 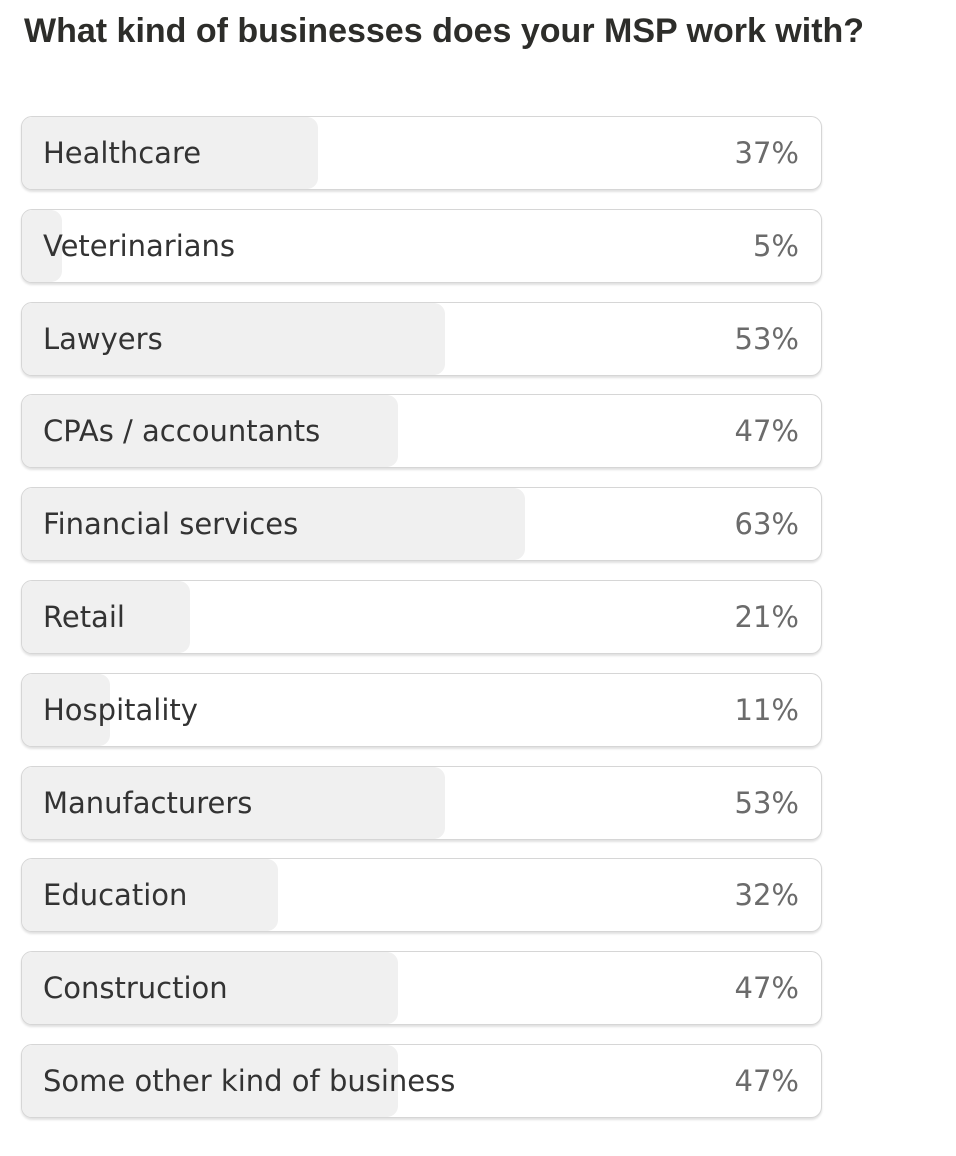 I want to click on option-label: CPAs / accountants, so click(x=182, y=431).